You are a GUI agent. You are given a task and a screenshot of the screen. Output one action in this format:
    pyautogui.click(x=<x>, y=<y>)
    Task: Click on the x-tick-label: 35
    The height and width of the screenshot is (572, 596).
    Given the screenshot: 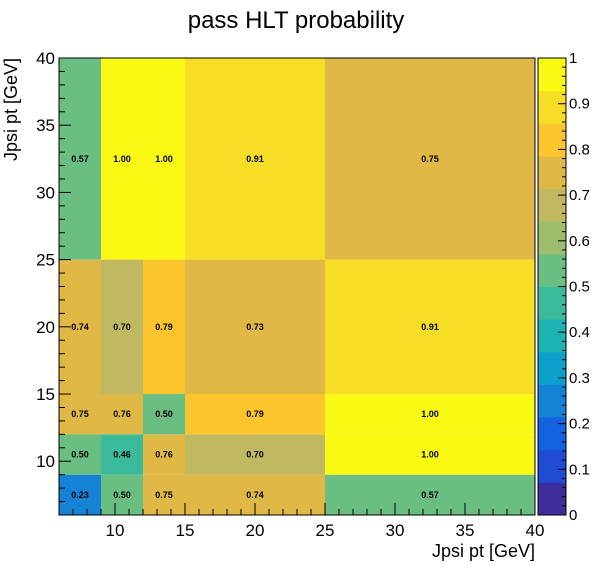 What is the action you would take?
    pyautogui.click(x=465, y=530)
    